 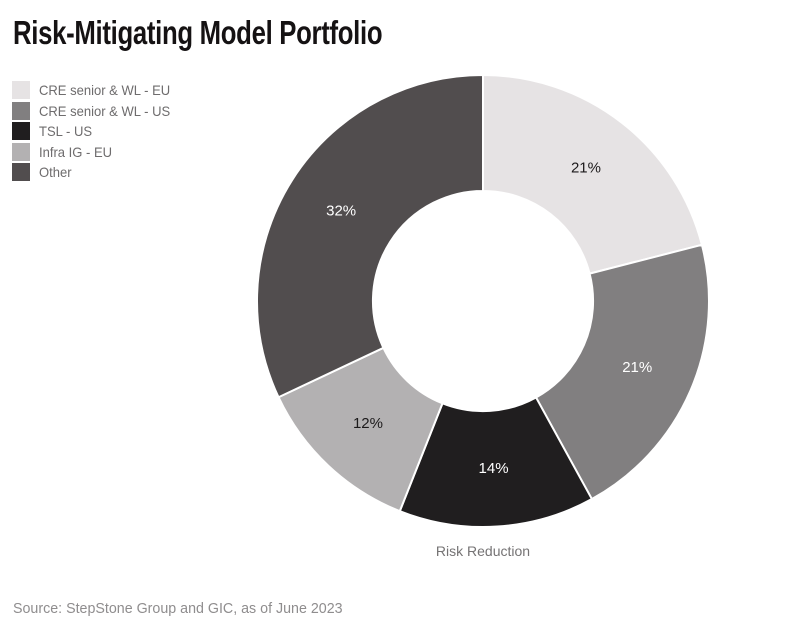 What do you see at coordinates (105, 110) in the screenshot?
I see `legend-label: CRE senior & WL - US` at bounding box center [105, 110].